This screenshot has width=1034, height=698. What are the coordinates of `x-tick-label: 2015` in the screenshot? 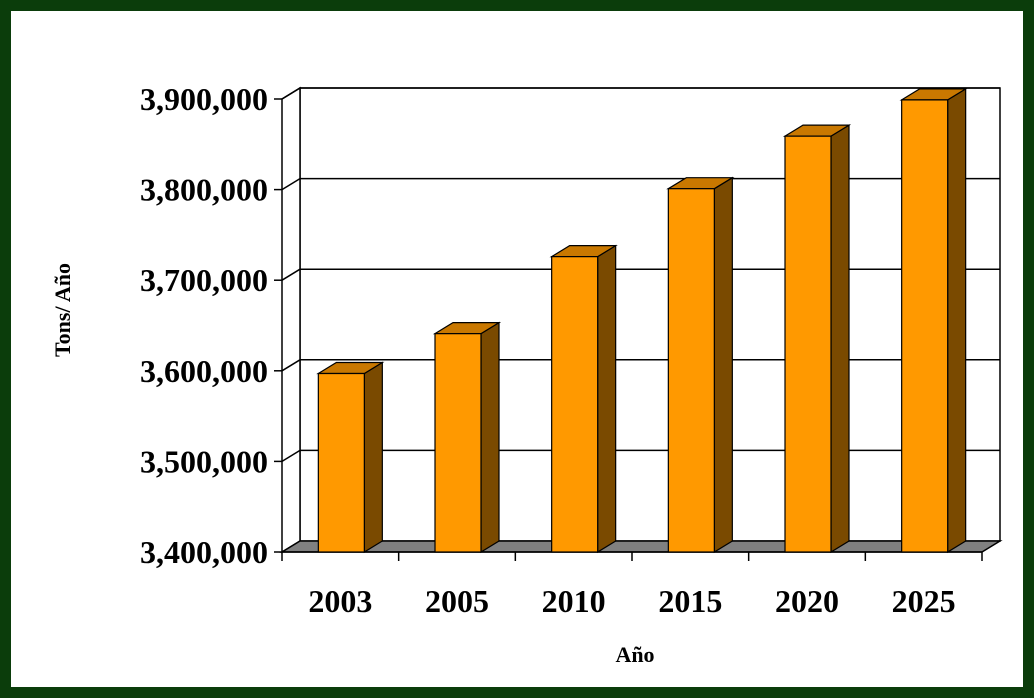 It's located at (690, 601).